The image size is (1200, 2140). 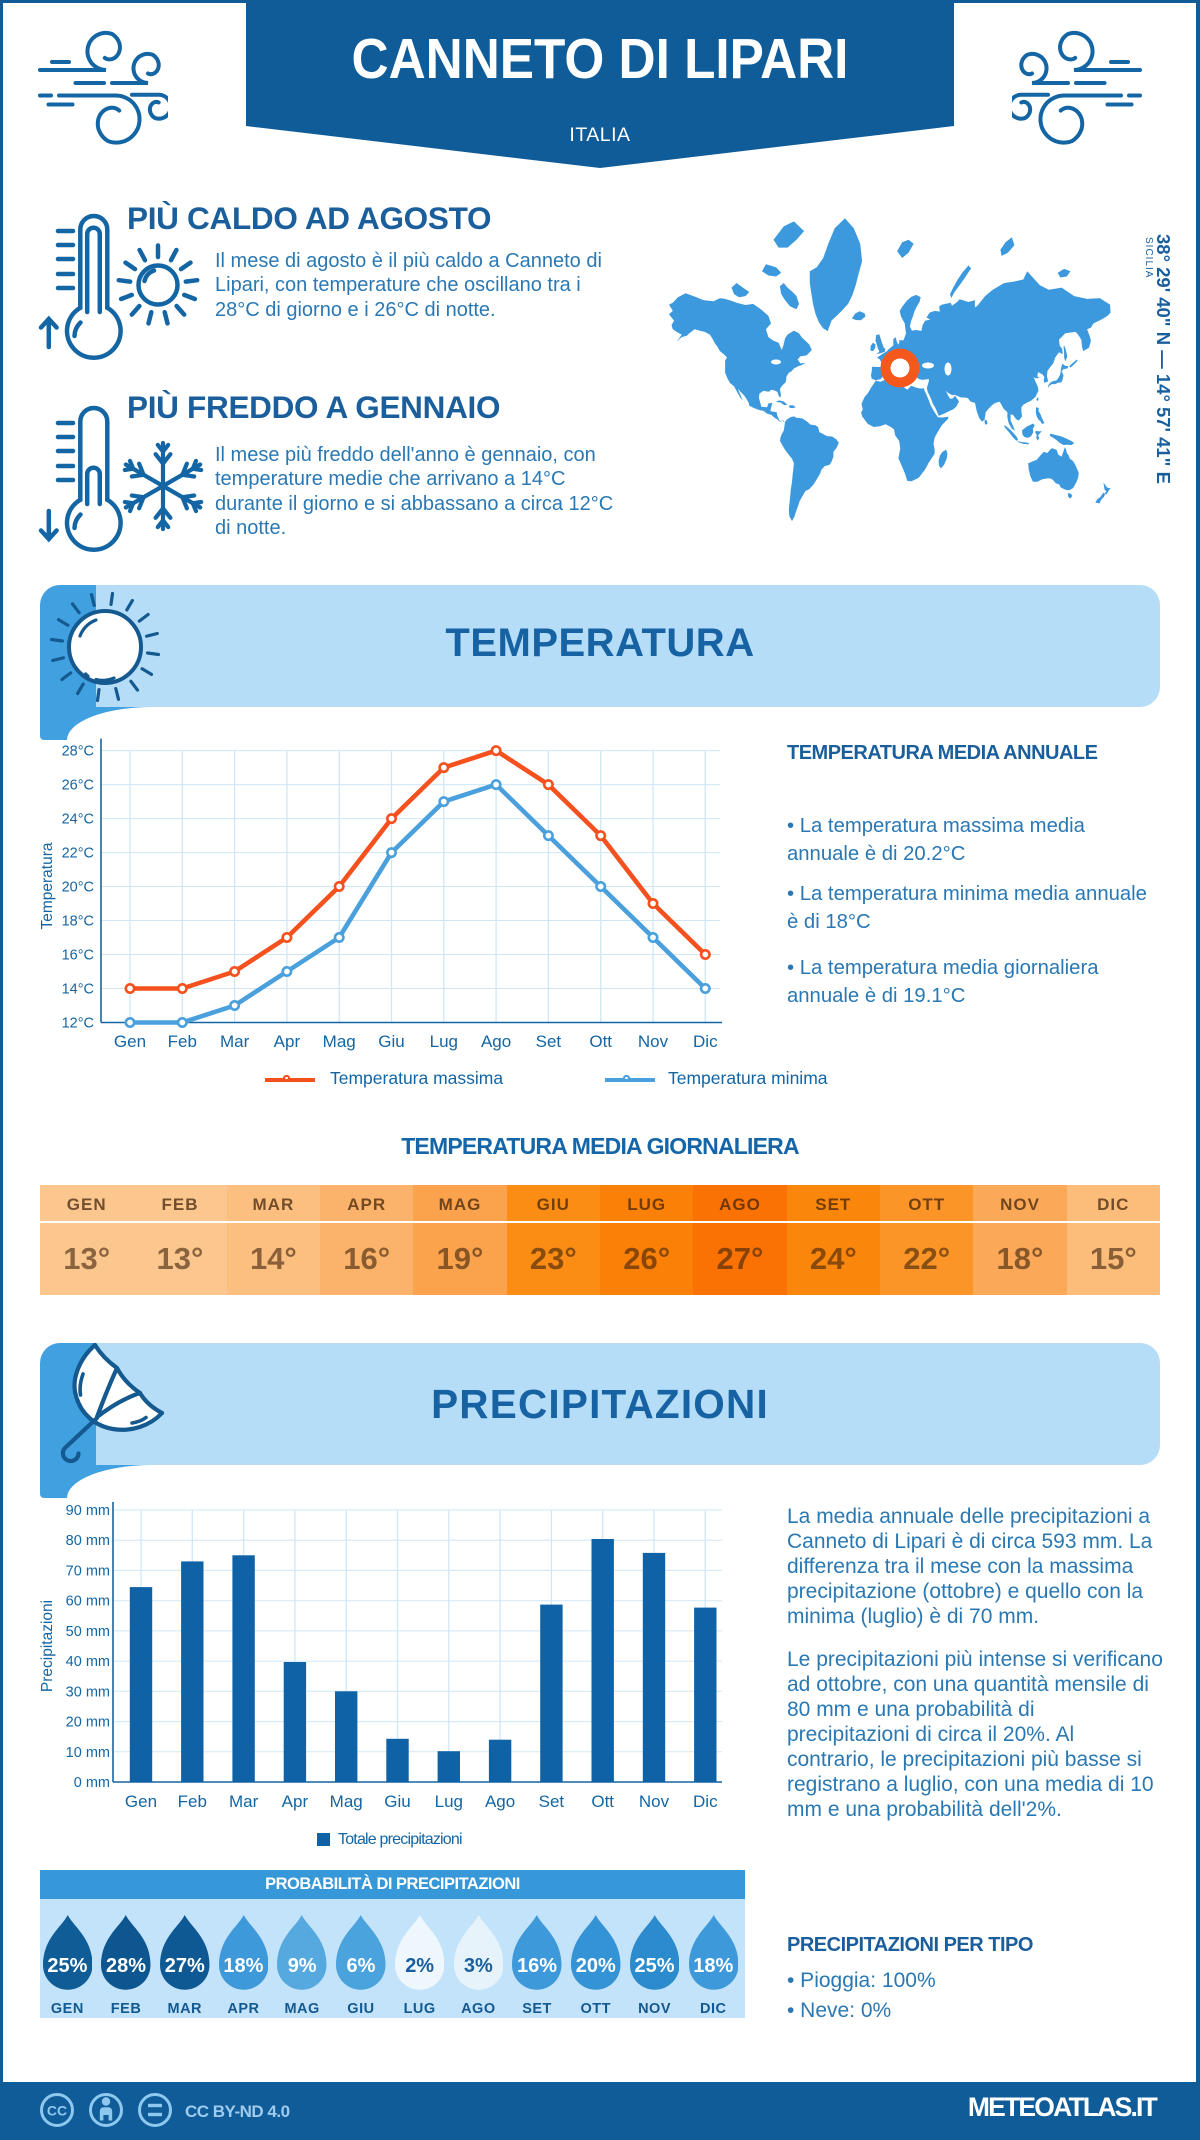 What do you see at coordinates (78, 990) in the screenshot?
I see `svg-text: 14°C` at bounding box center [78, 990].